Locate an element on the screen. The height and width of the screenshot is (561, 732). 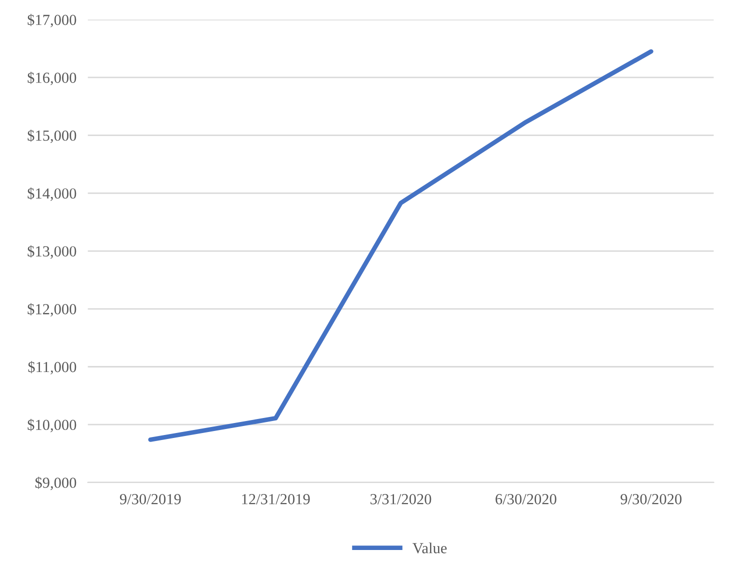
x-tick-label: 9/30/2020 is located at coordinates (651, 499).